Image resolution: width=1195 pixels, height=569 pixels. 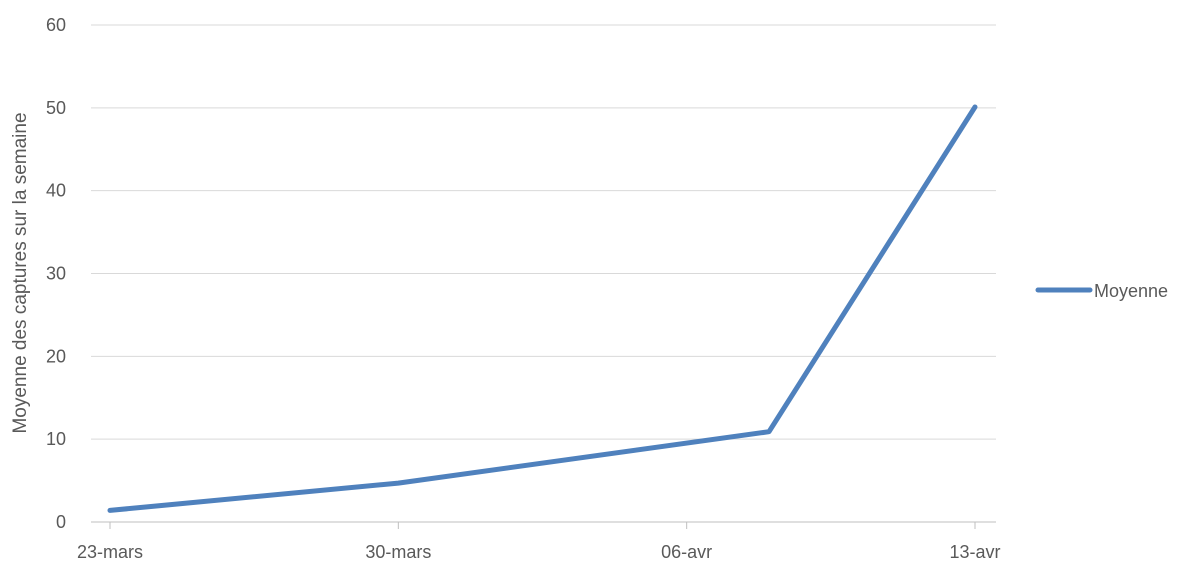 I want to click on x-tick-label-23-mars: 23-mars, so click(x=110, y=552).